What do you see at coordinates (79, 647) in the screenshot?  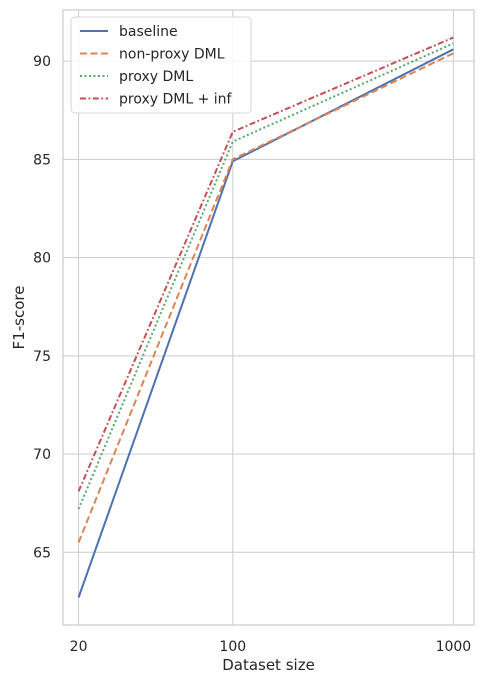 I see `x-tick-label: 20` at bounding box center [79, 647].